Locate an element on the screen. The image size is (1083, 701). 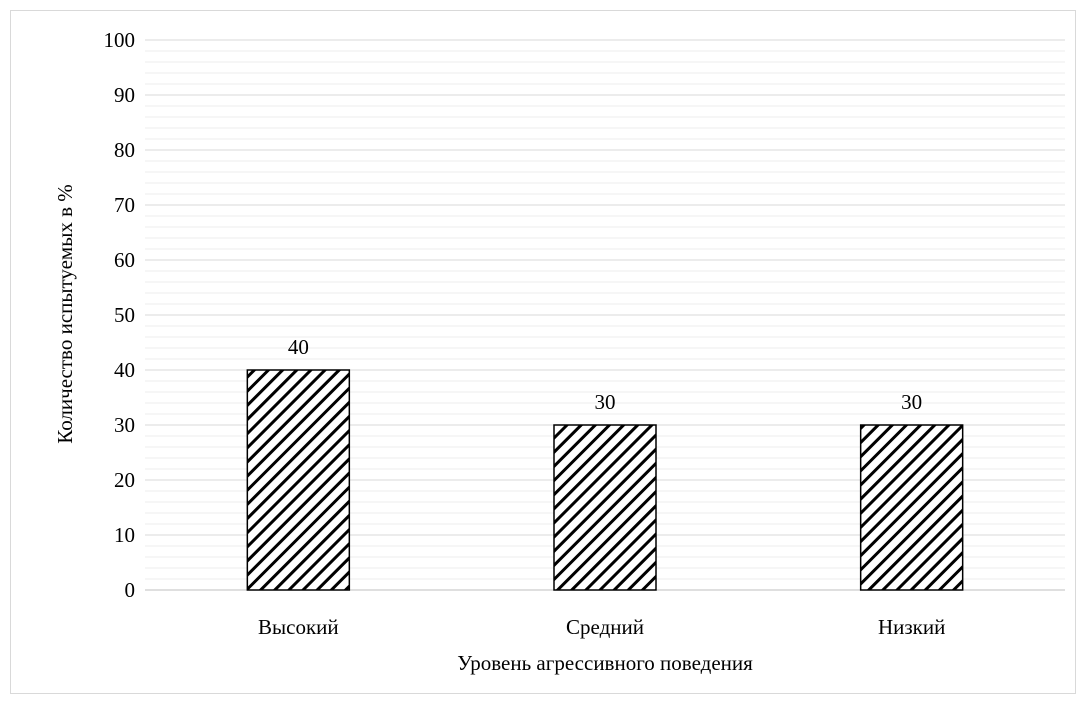
y-tick-label: 20 is located at coordinates (124, 480).